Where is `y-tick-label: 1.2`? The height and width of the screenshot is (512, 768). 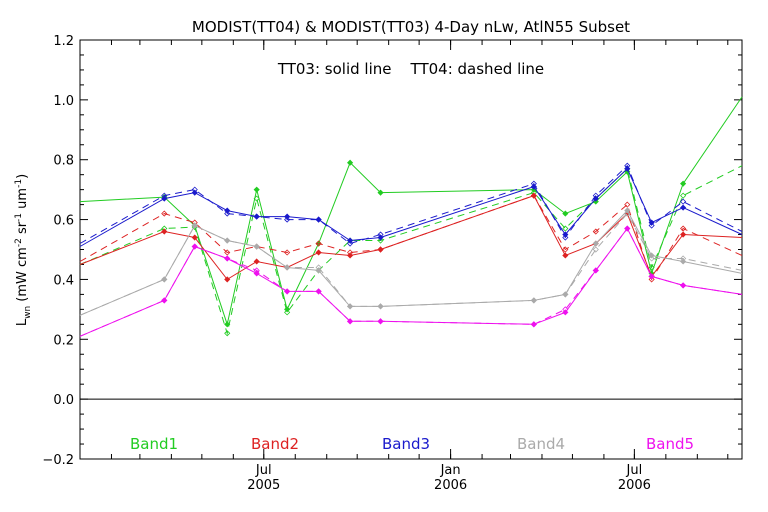
y-tick-label: 1.2 is located at coordinates (63, 41).